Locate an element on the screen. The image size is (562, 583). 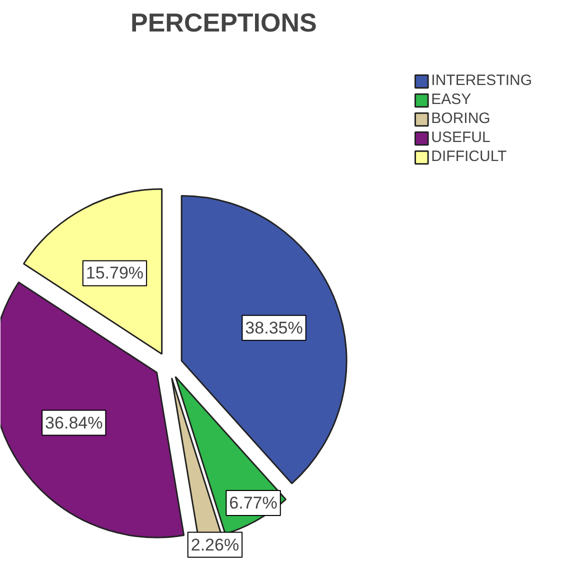
legend-label: EASY is located at coordinates (451, 99).